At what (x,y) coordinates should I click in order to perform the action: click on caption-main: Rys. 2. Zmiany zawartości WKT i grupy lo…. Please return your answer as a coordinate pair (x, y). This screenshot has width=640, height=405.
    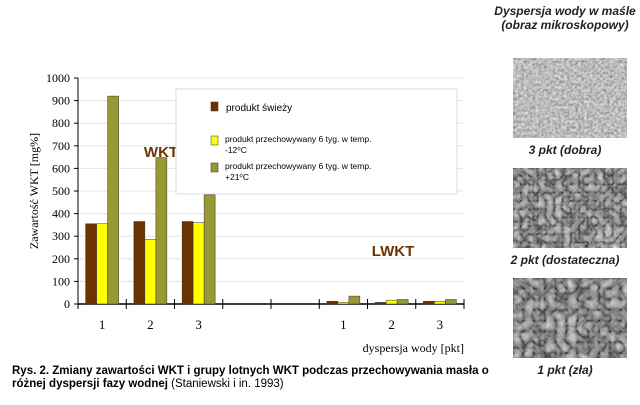
    Looking at the image, I should click on (250, 377).